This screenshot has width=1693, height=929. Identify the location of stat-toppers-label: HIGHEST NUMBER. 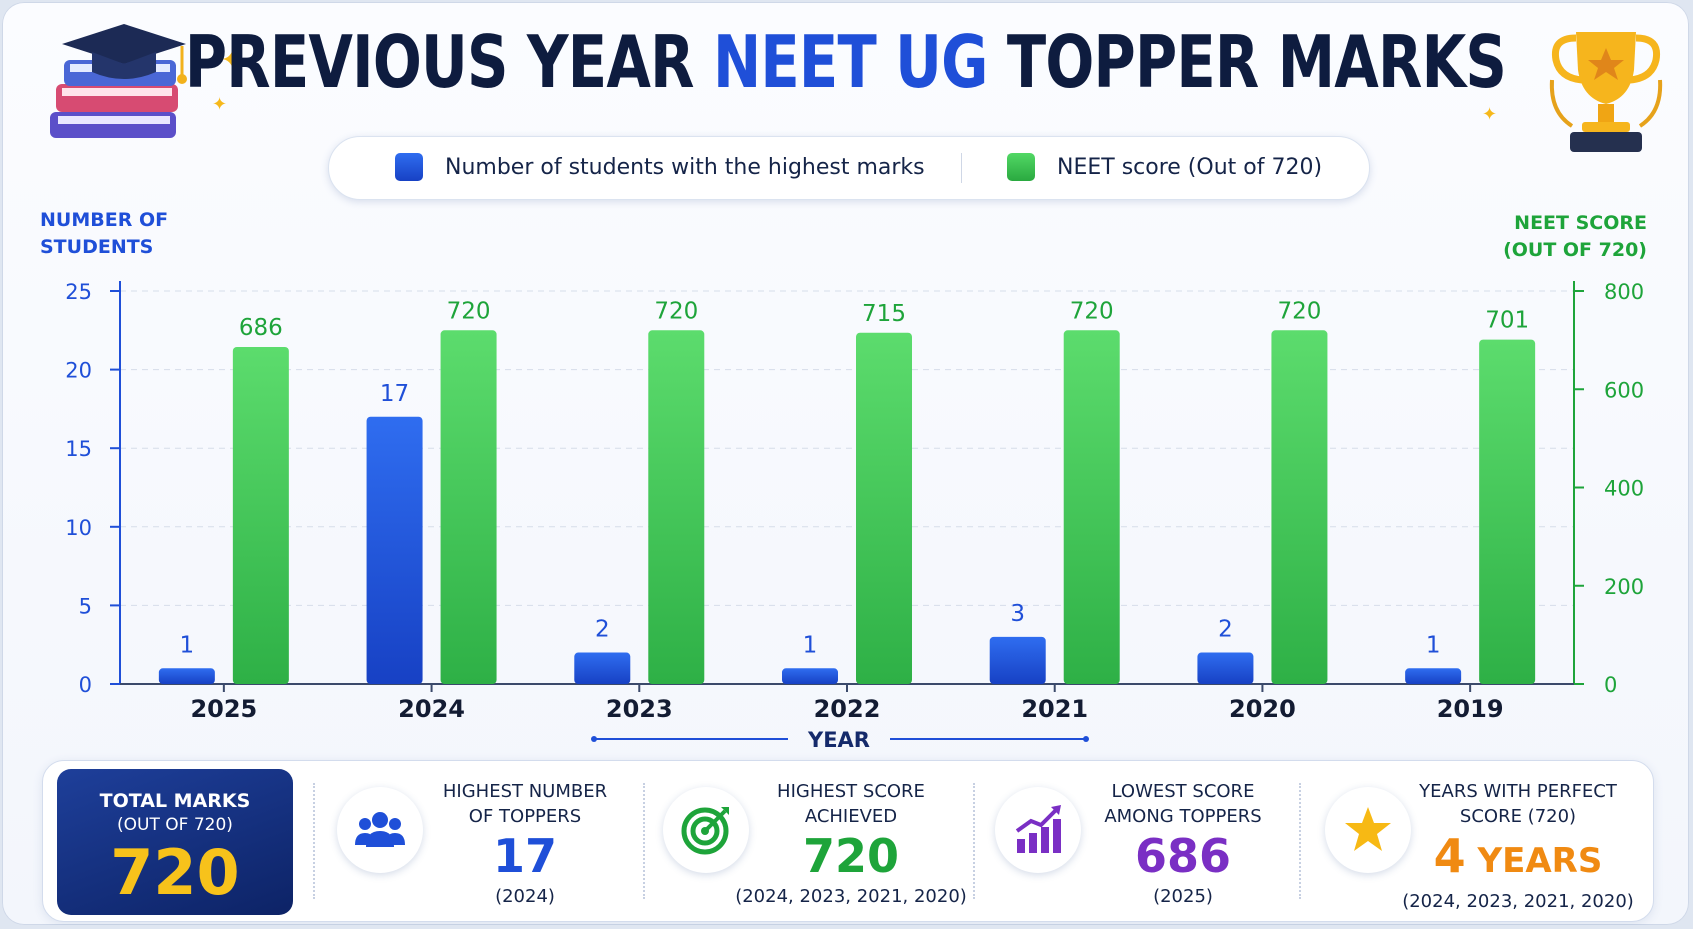
(525, 791).